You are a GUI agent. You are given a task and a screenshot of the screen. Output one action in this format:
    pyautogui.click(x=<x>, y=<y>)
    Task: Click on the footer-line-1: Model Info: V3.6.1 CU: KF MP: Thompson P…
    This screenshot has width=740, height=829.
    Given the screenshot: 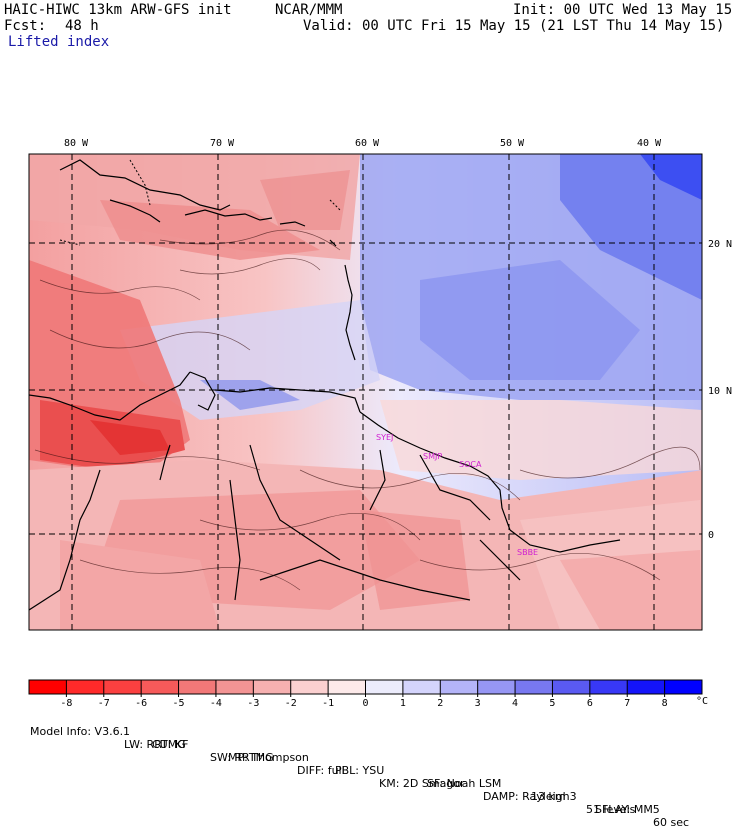 What is the action you would take?
    pyautogui.click(x=359, y=770)
    